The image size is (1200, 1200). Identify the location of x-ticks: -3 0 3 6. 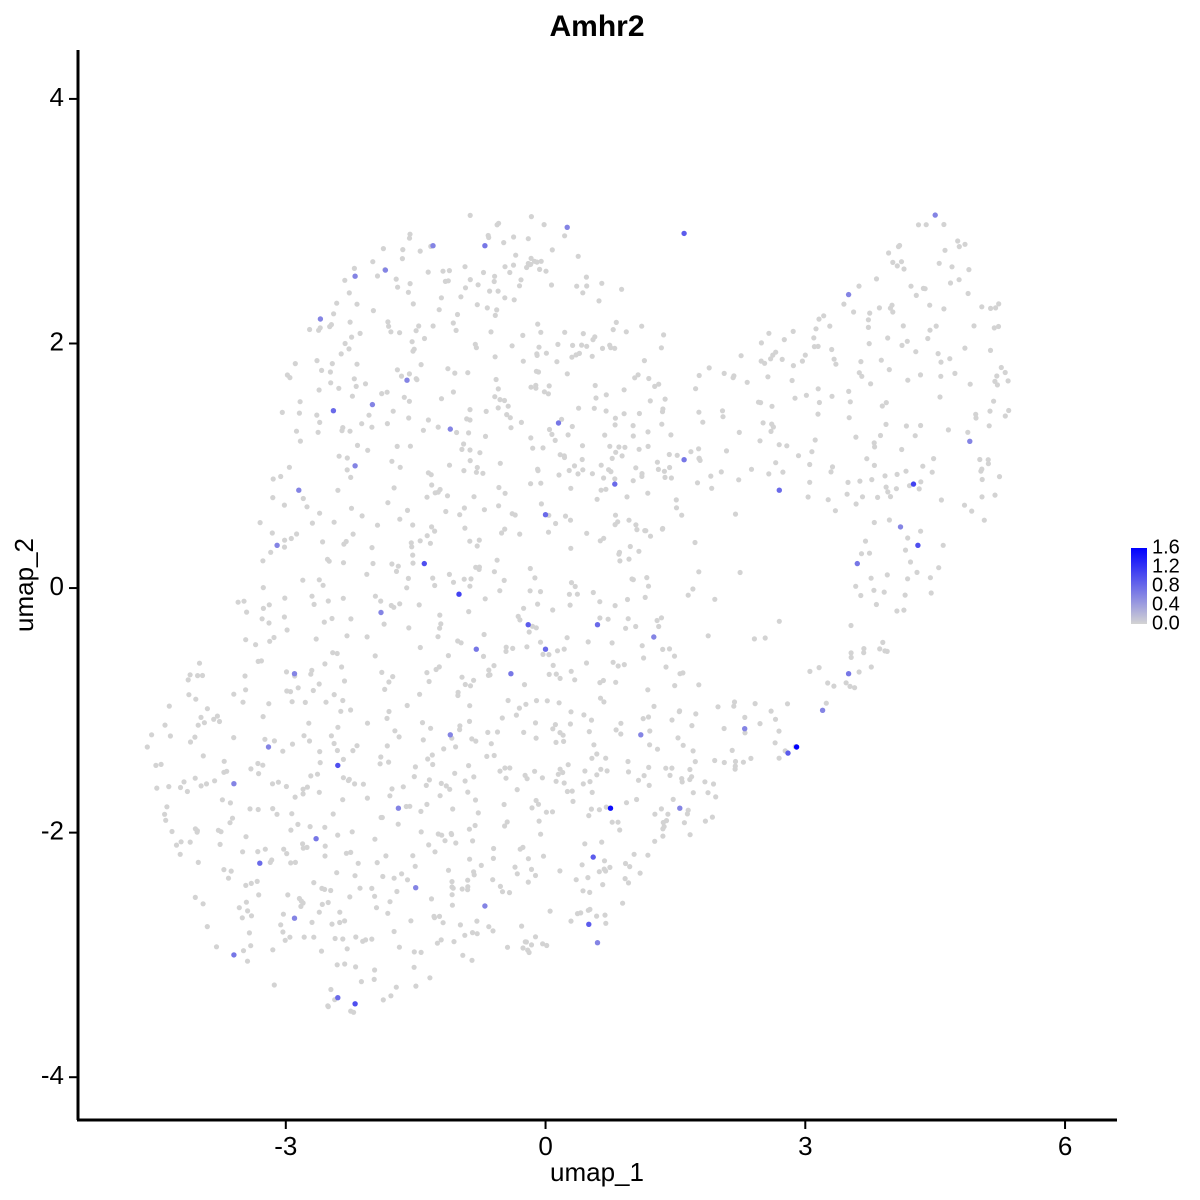
(673, 1140).